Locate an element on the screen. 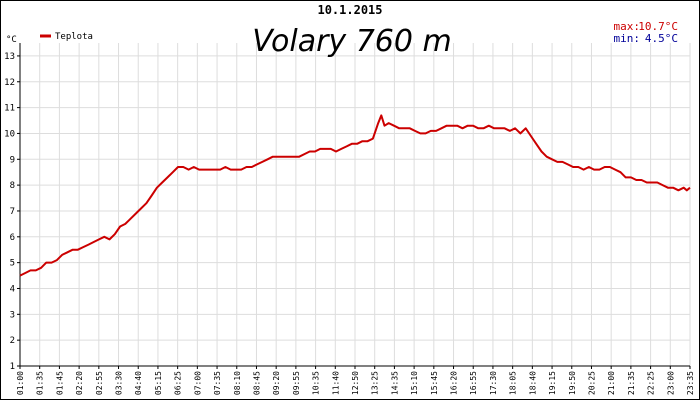  x-tick-label: 17:30 is located at coordinates (493, 383).